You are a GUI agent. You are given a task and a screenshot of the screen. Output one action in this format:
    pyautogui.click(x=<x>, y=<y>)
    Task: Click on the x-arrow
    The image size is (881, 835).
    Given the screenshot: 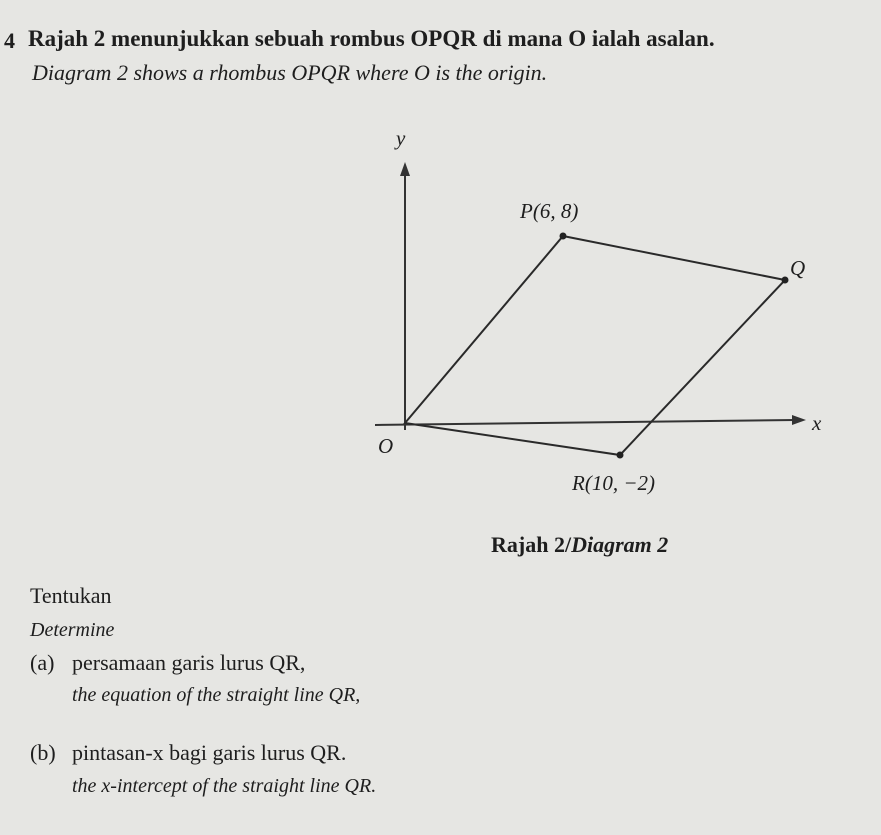 What is the action you would take?
    pyautogui.click(x=799, y=420)
    